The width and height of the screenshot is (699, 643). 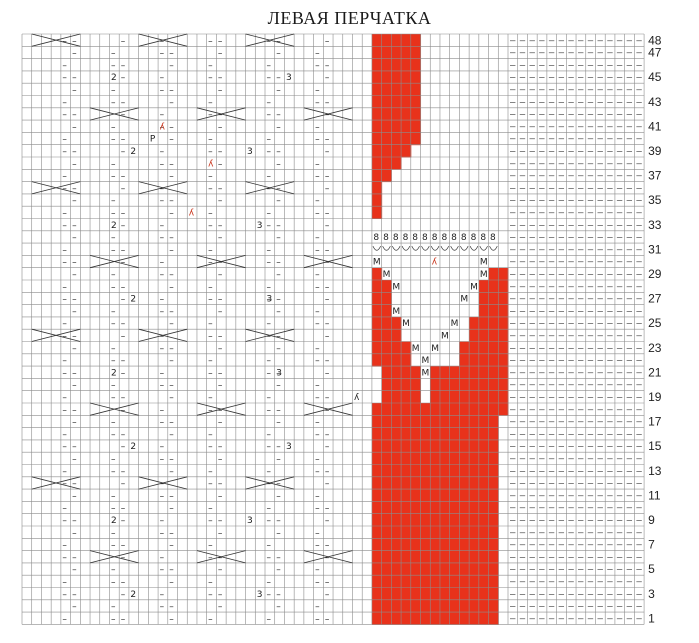 What do you see at coordinates (655, 274) in the screenshot?
I see `row-number-label: 29` at bounding box center [655, 274].